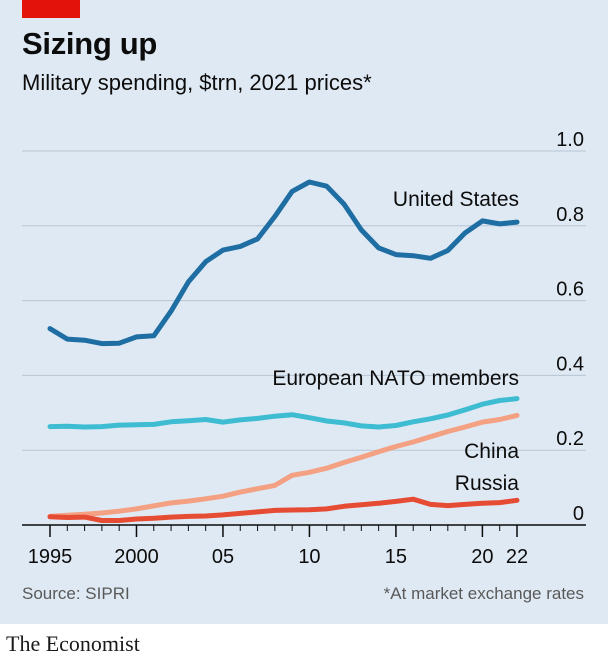 This screenshot has width=608, height=662. What do you see at coordinates (517, 557) in the screenshot?
I see `x-tick-label: 22` at bounding box center [517, 557].